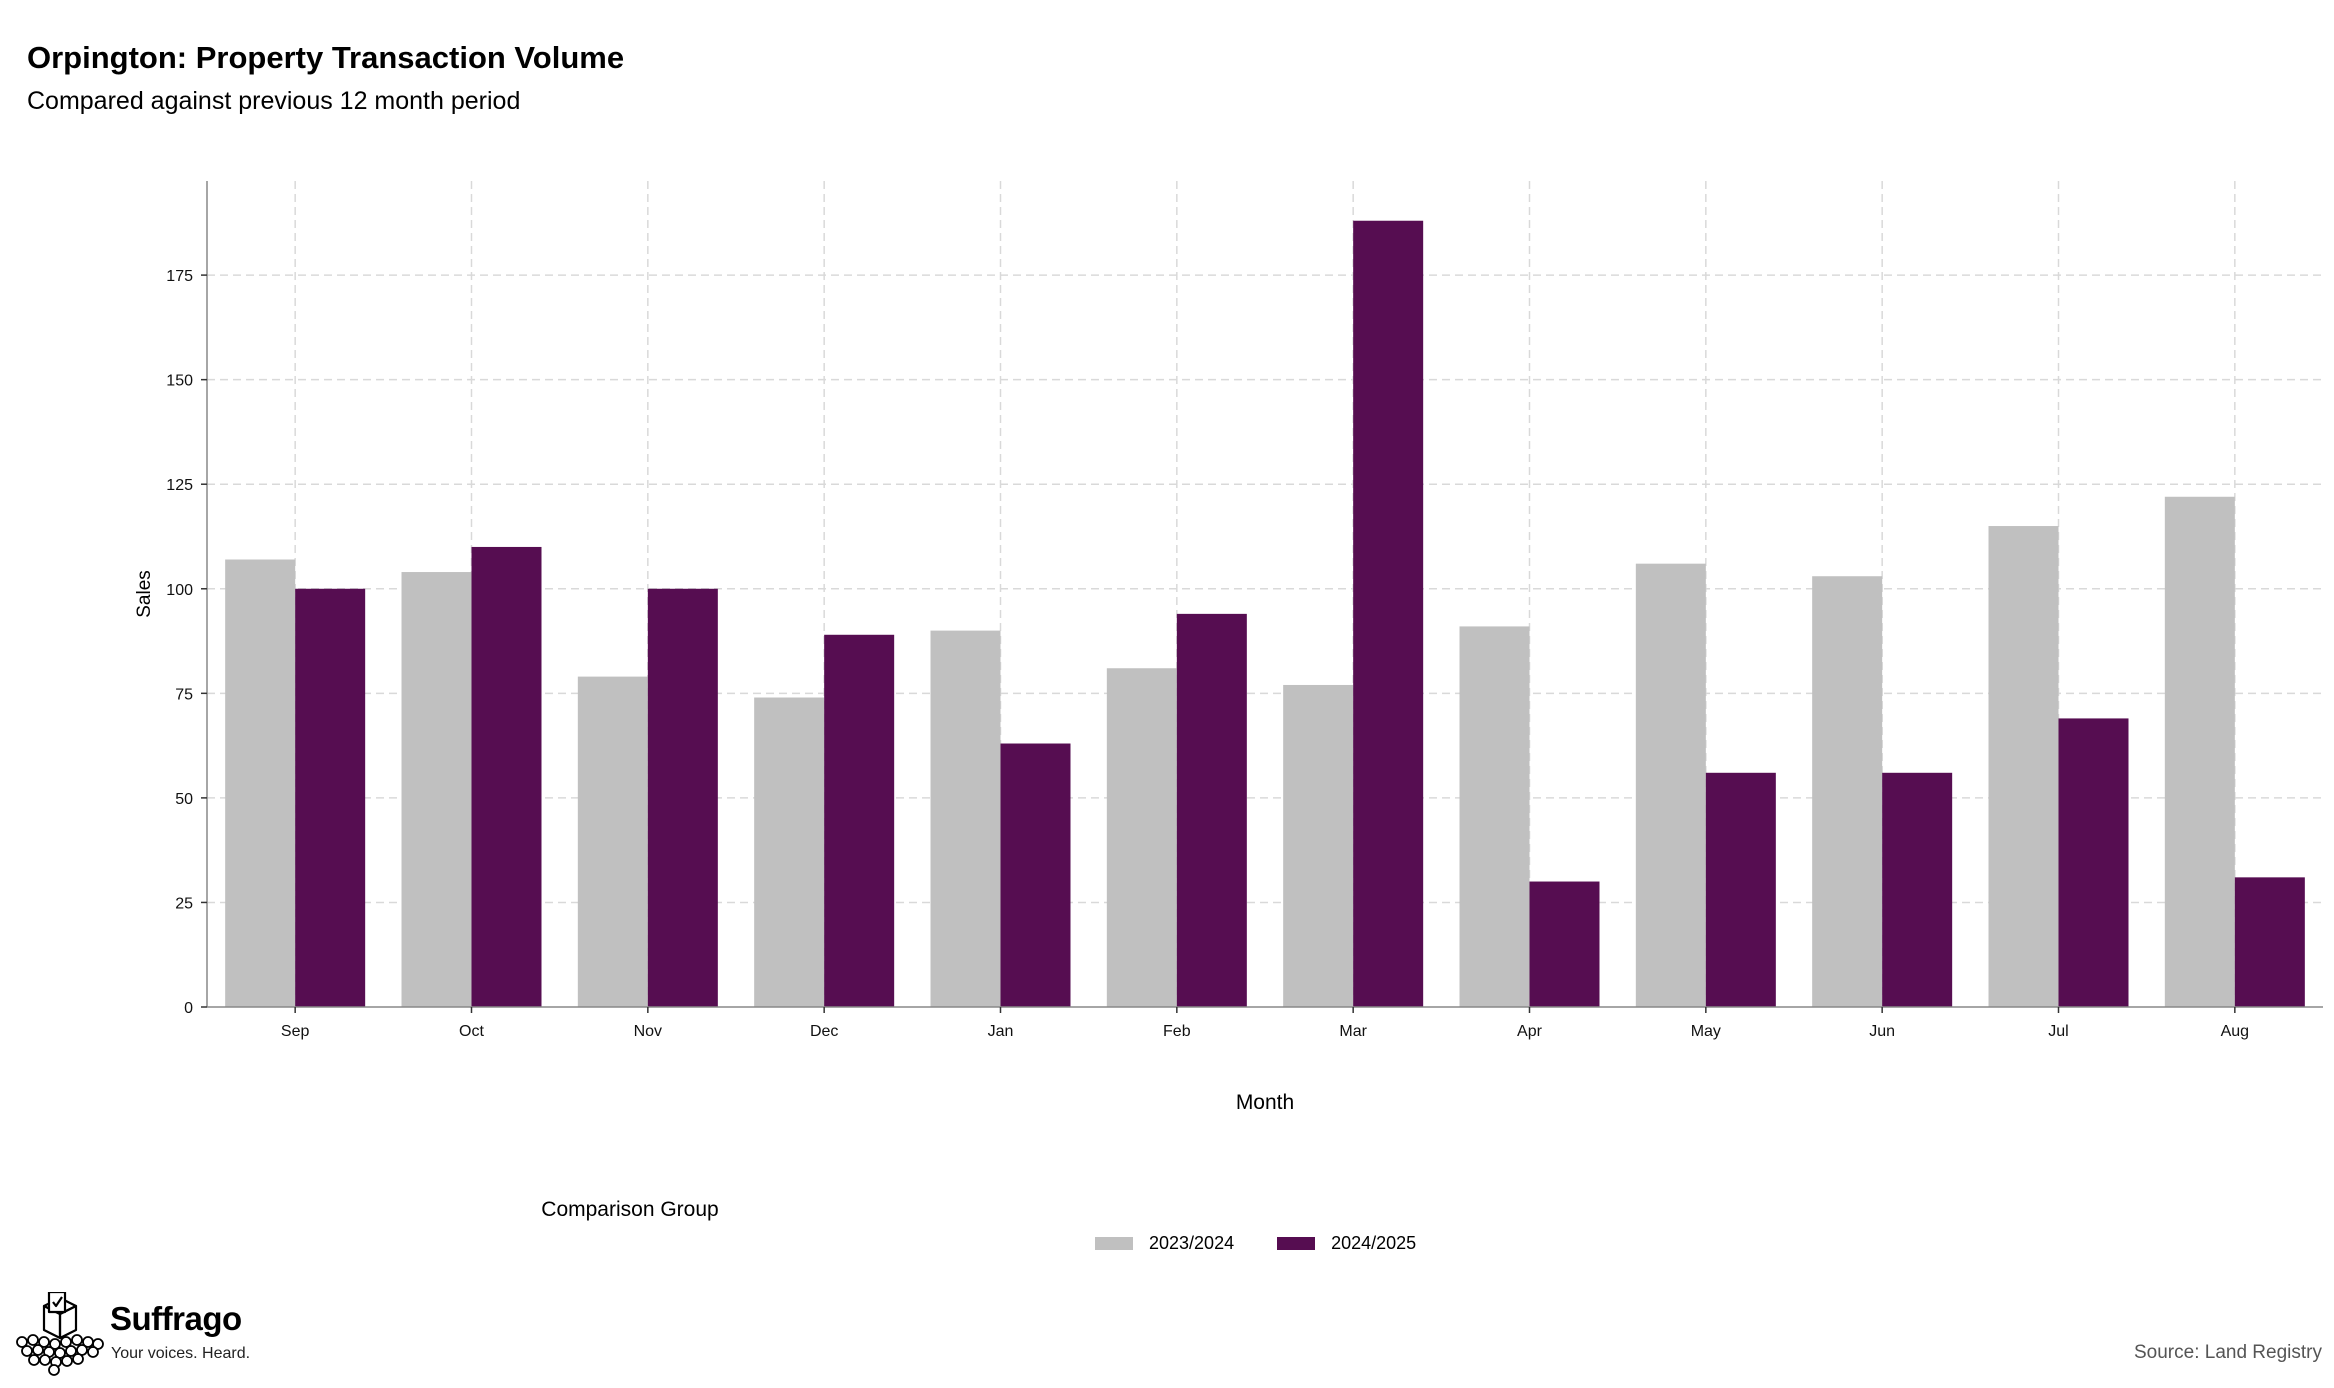 The width and height of the screenshot is (2334, 1388). What do you see at coordinates (326, 57) in the screenshot?
I see `chart-title: Orpington: Property Transaction Volume` at bounding box center [326, 57].